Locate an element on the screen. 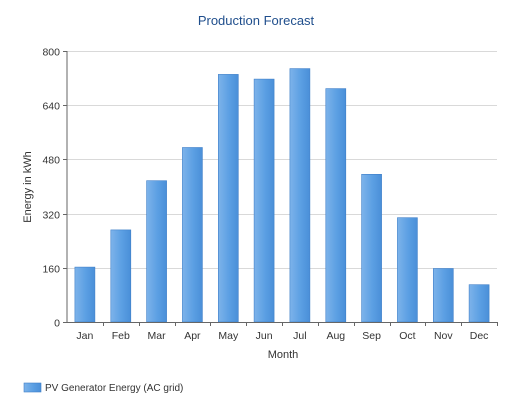 This screenshot has width=512, height=417. x-tick-label: Aug is located at coordinates (335, 336).